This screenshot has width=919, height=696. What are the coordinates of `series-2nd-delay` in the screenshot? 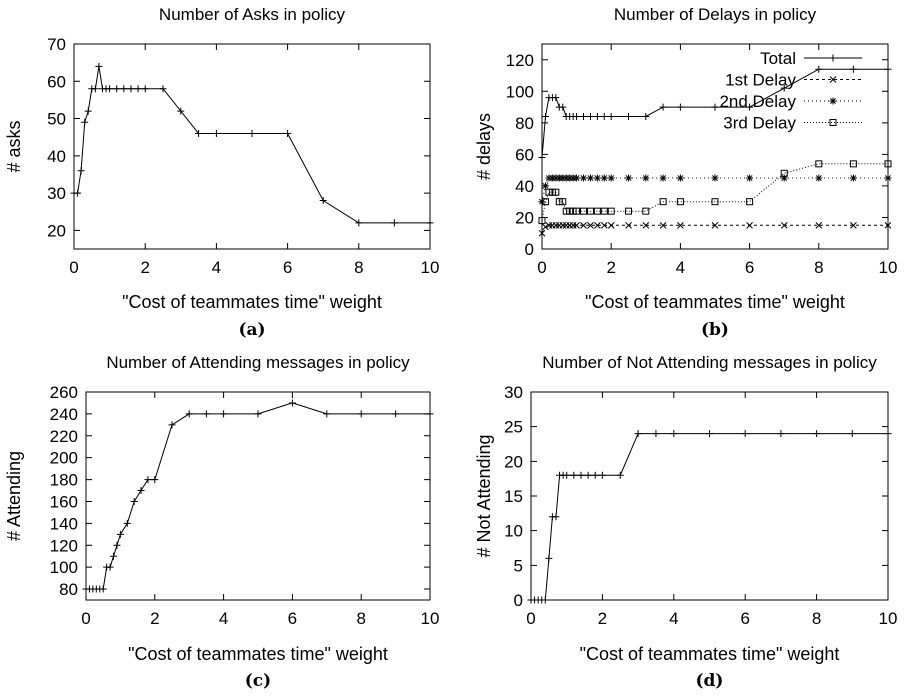 It's located at (715, 190).